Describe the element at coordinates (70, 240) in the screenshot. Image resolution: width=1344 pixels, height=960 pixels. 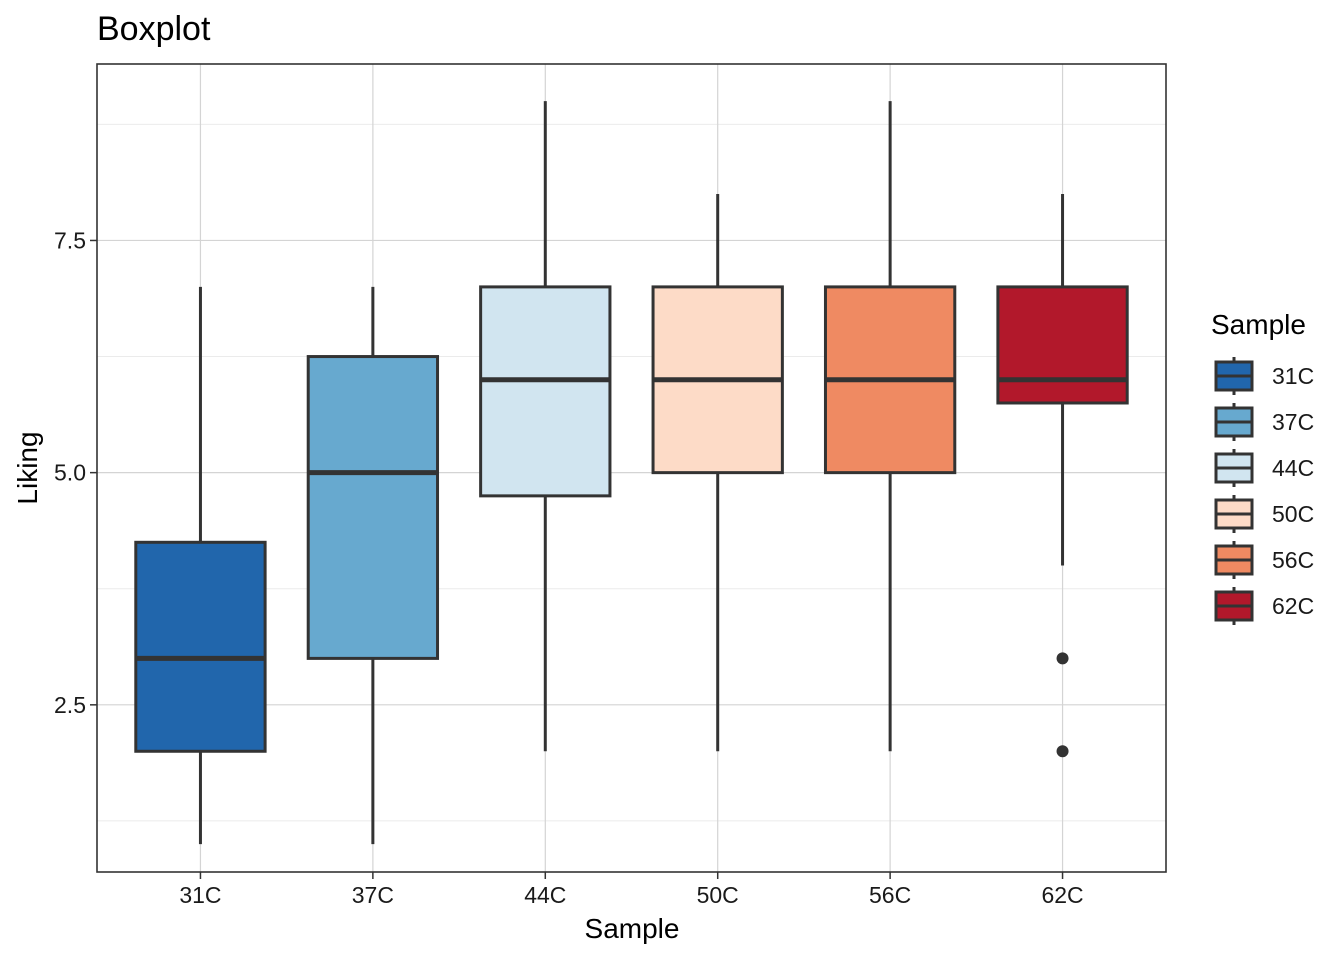
I see `y-tick-label: 7.5` at that location.